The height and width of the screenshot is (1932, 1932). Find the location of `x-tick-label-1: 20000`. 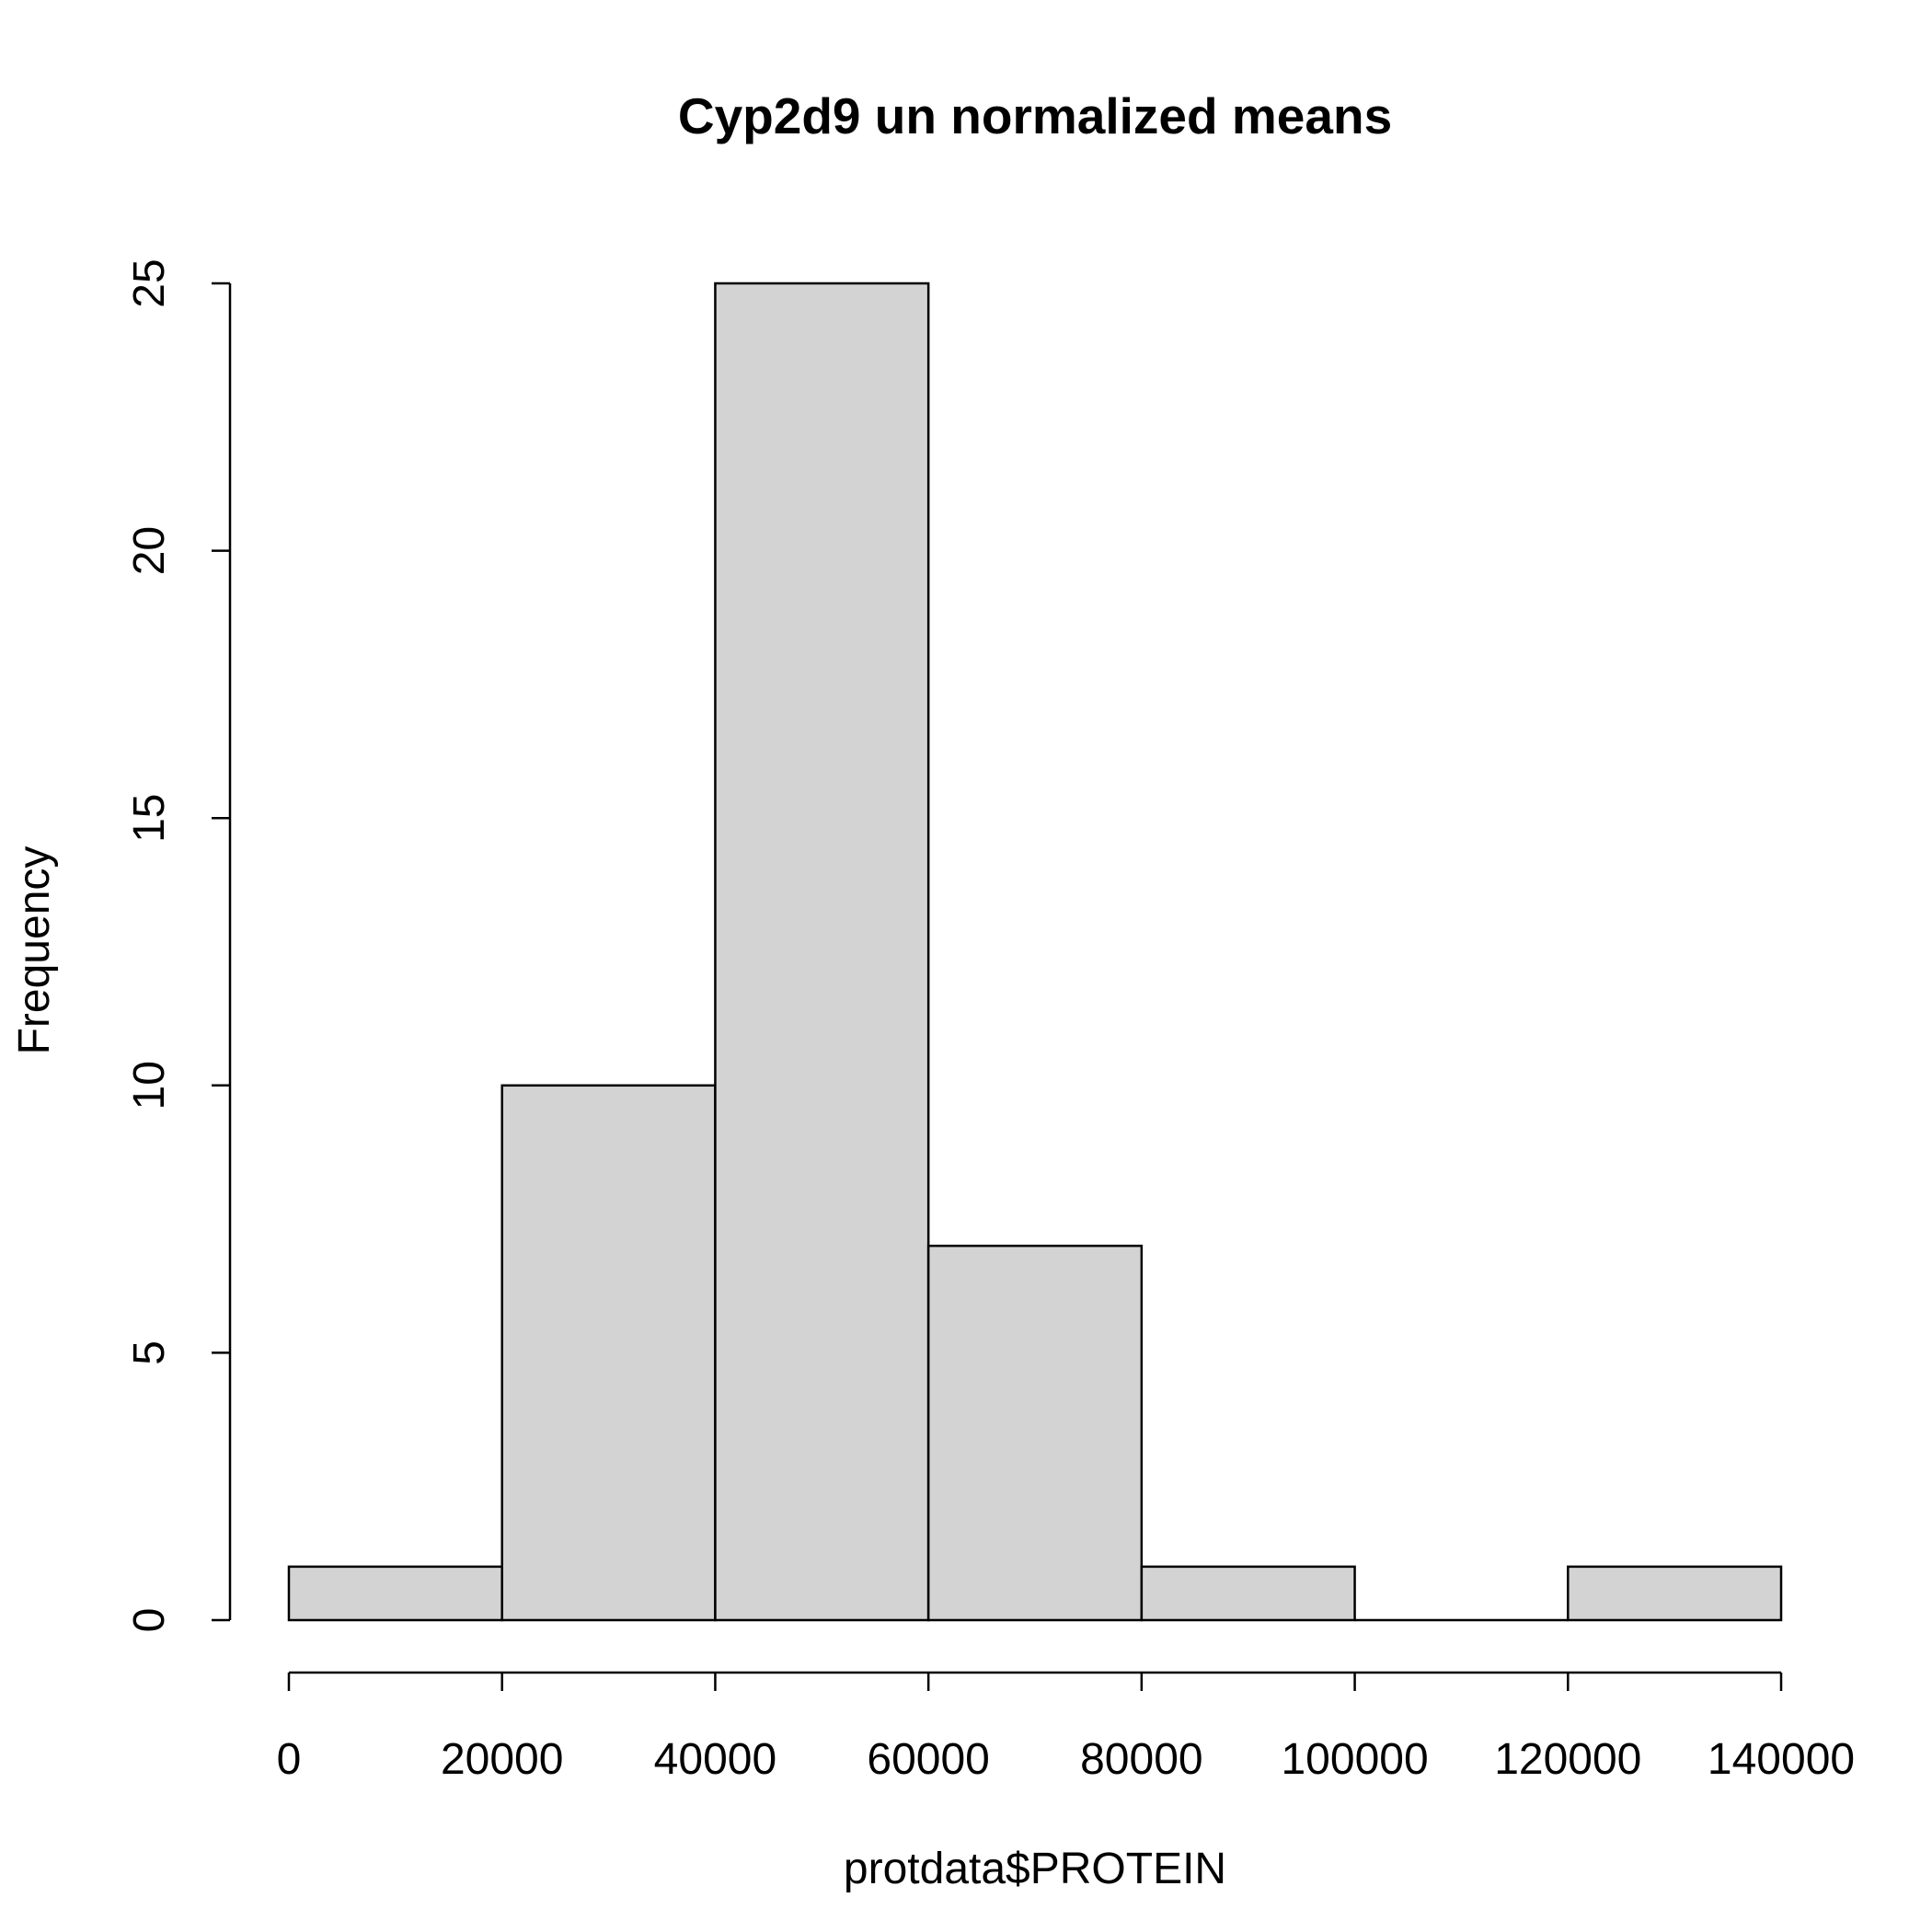

x-tick-label-1: 20000 is located at coordinates (502, 1759).